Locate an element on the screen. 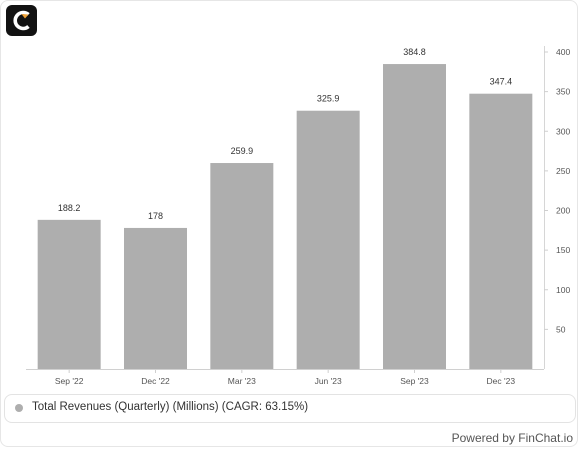  x-tick-label: Jun '23 is located at coordinates (328, 381).